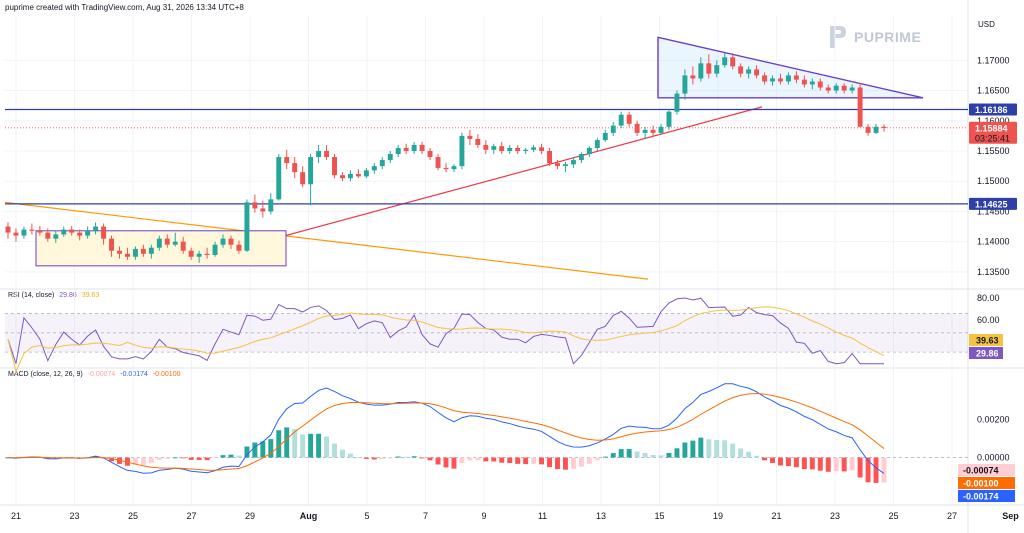 Image resolution: width=1024 pixels, height=533 pixels. What do you see at coordinates (993, 151) in the screenshot?
I see `price-axis-label: 1.15500` at bounding box center [993, 151].